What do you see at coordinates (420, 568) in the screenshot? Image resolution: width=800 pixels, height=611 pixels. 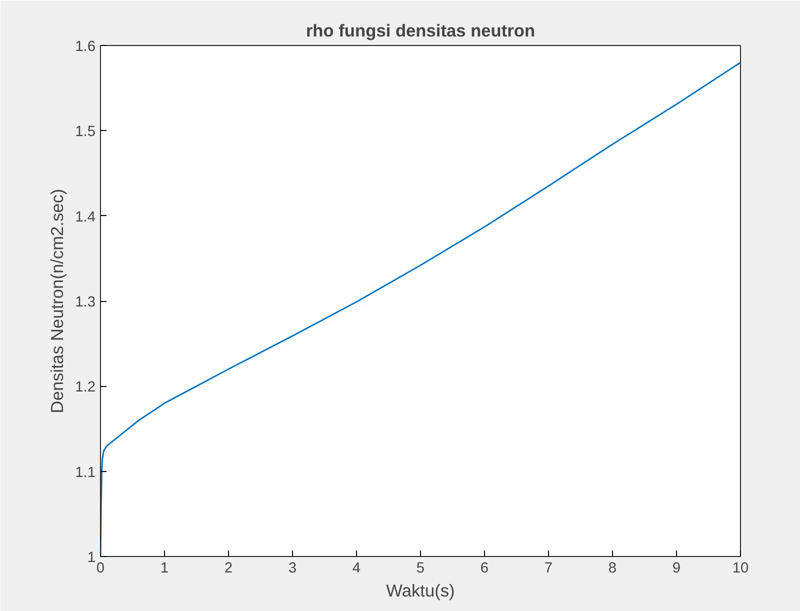 I see `x-tick-label: 5` at bounding box center [420, 568].